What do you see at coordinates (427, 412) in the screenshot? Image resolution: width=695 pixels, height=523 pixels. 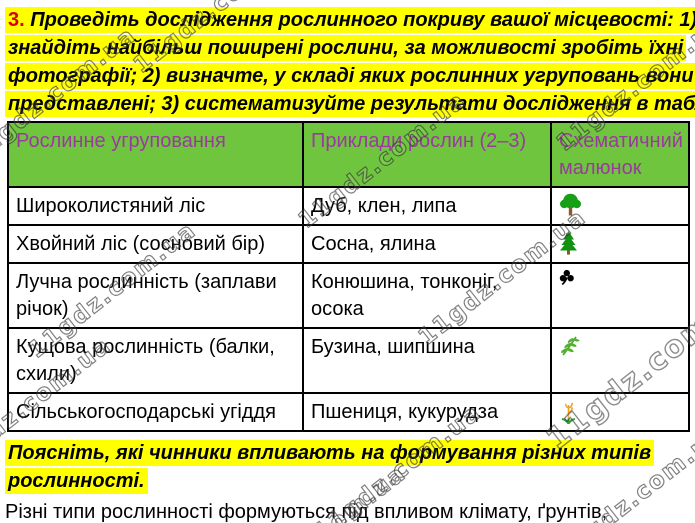 I see `examples-cell: Пшениця, кукурудза` at bounding box center [427, 412].